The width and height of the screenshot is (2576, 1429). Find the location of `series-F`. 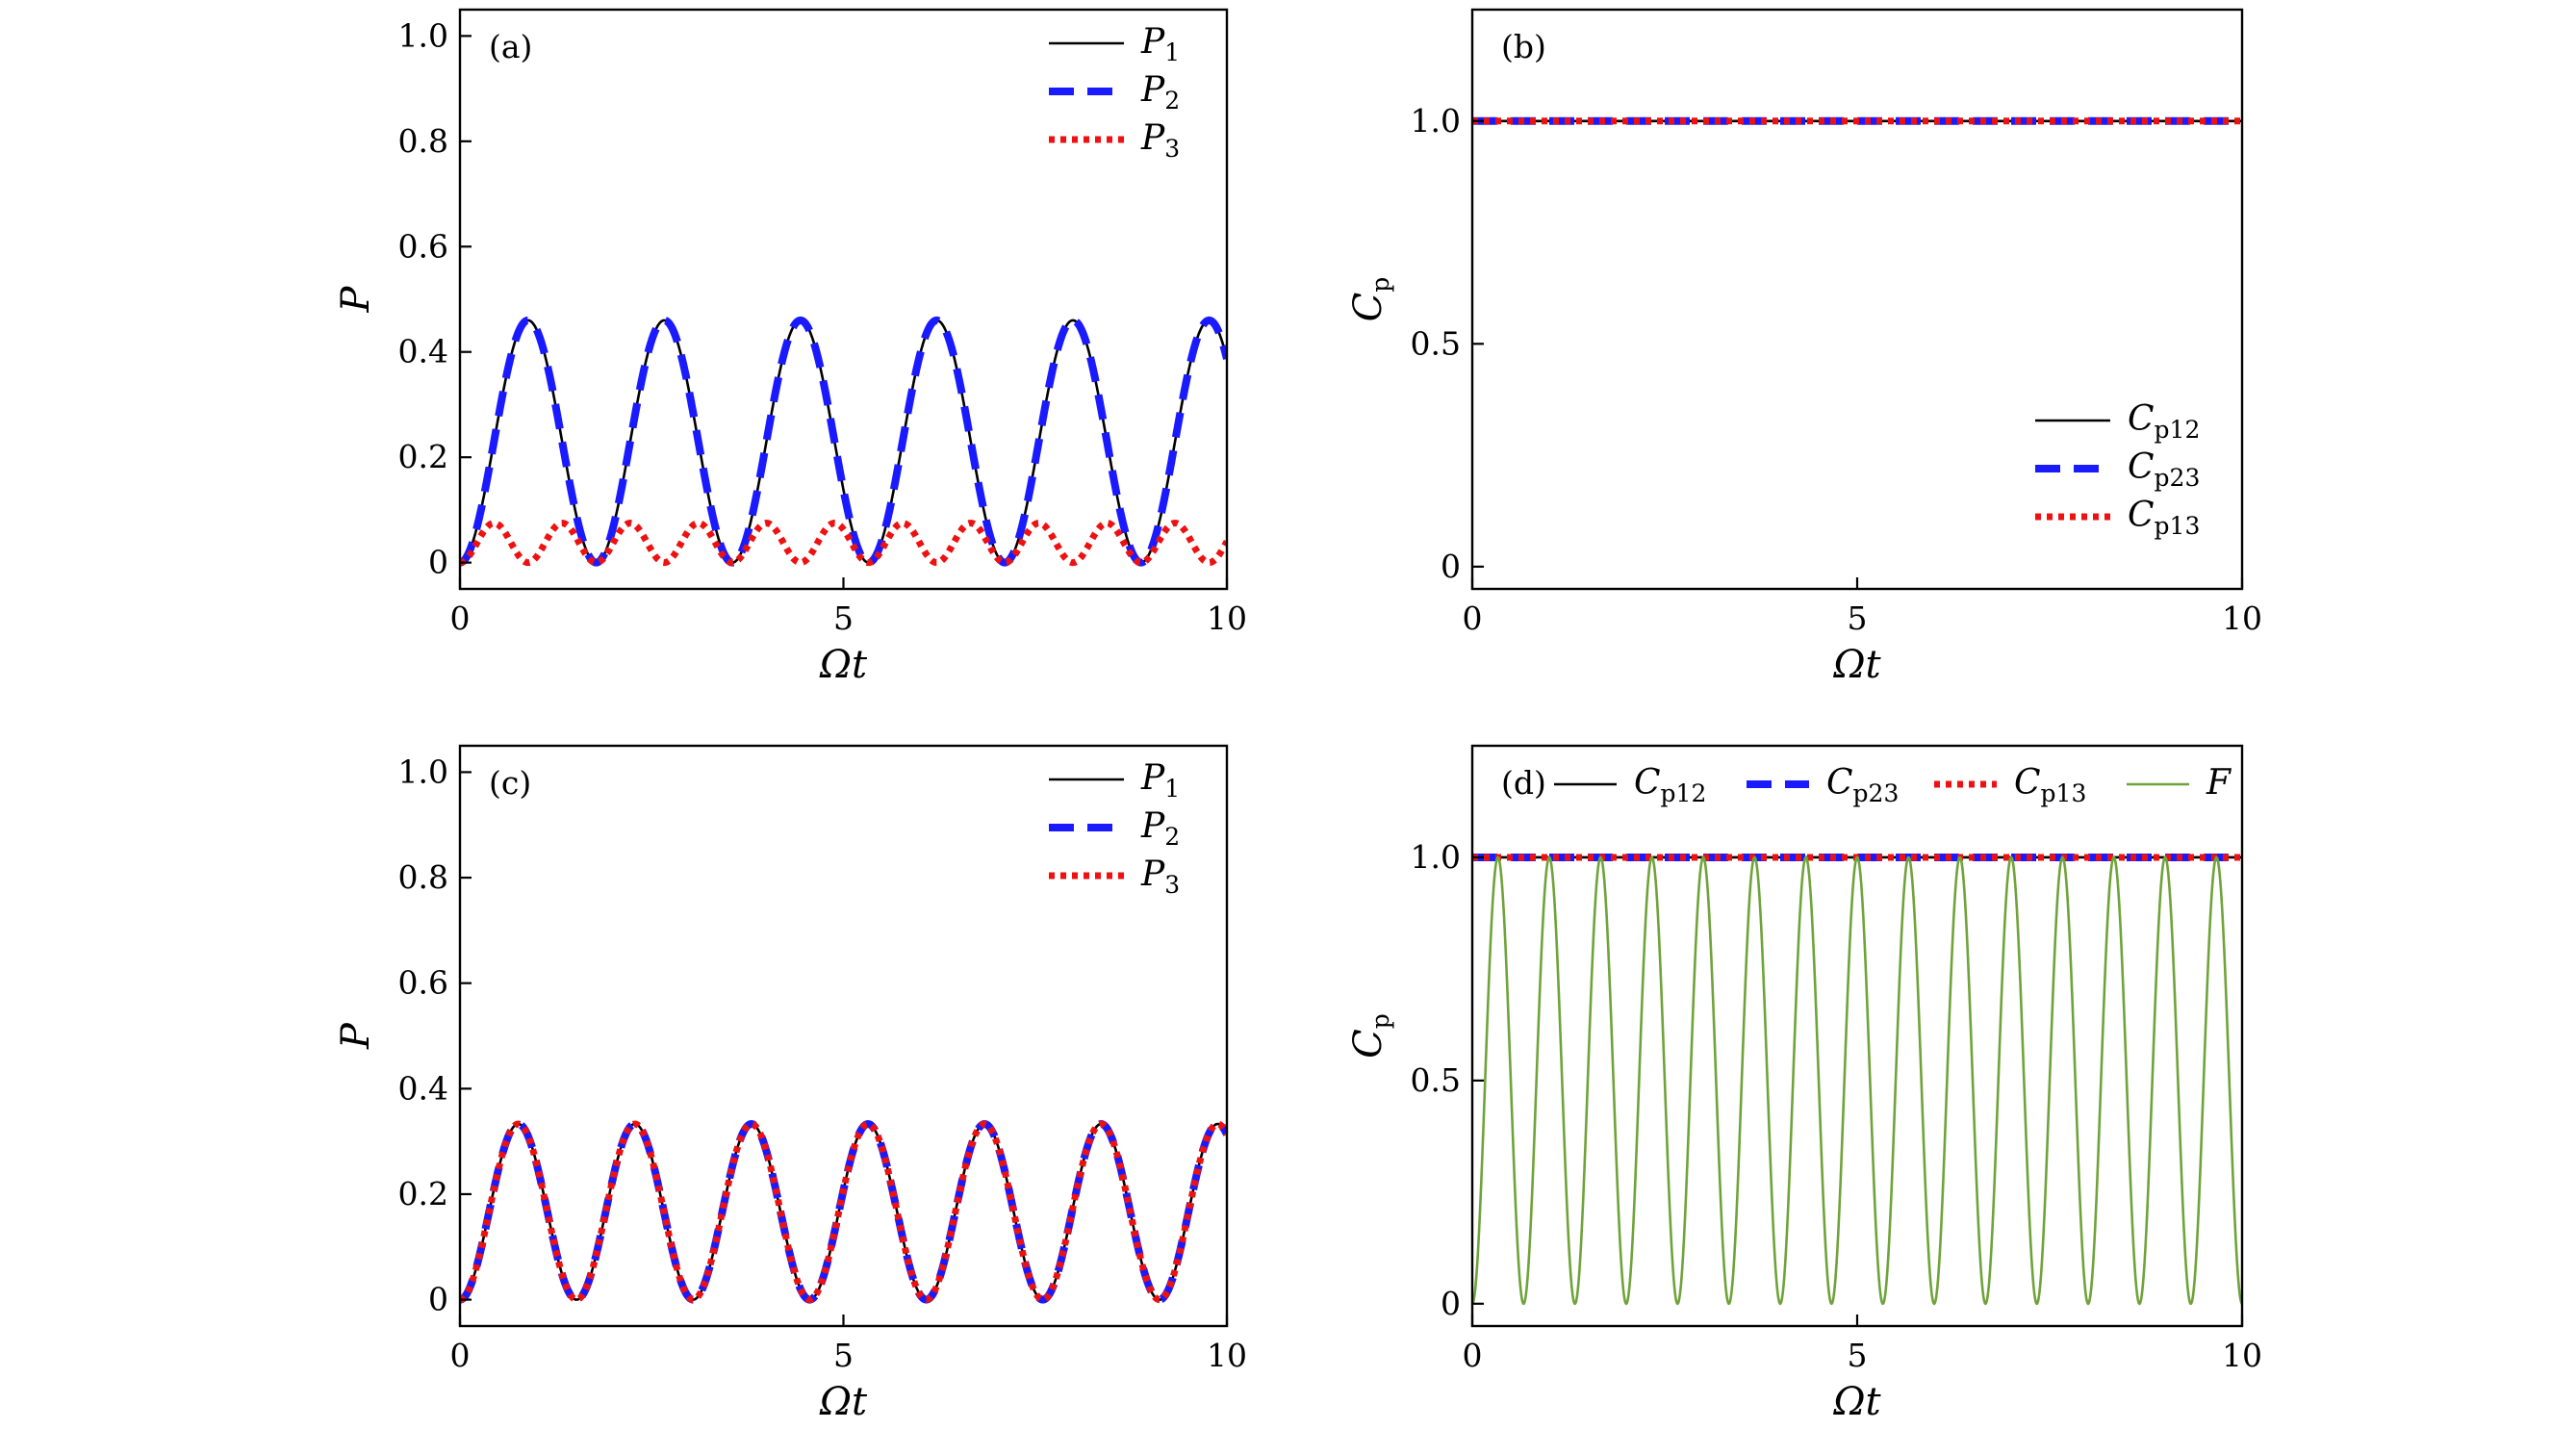

series-F is located at coordinates (1857, 1080).